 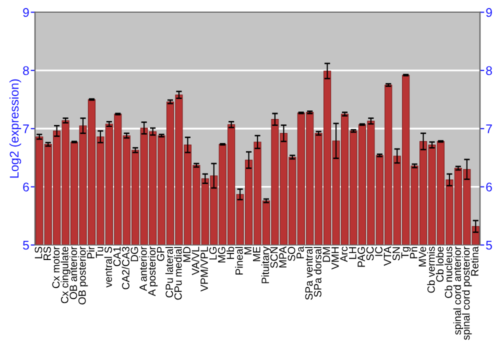 What do you see at coordinates (83, 275) in the screenshot?
I see `x-tick-label: OB posterior` at bounding box center [83, 275].